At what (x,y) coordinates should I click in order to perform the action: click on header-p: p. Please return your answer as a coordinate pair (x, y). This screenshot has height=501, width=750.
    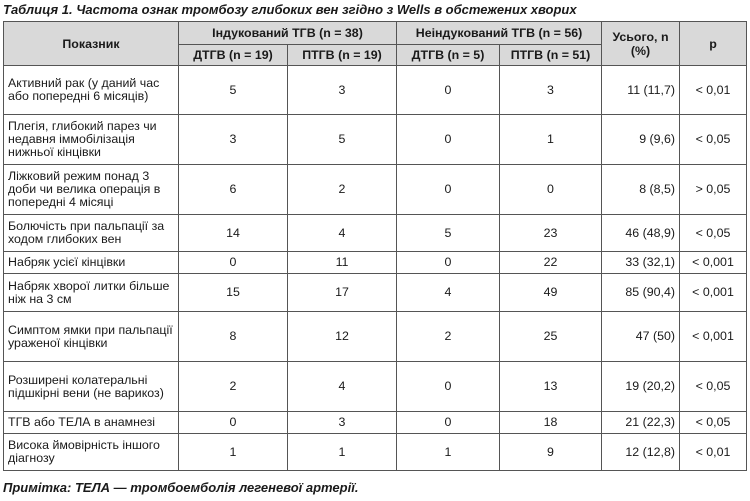
    Looking at the image, I should click on (713, 43).